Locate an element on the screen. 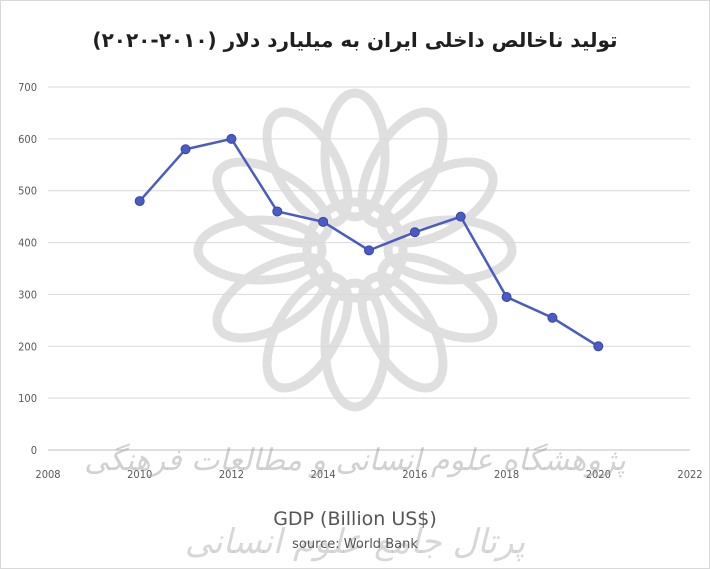  y-tick-label: 100 is located at coordinates (27, 398).